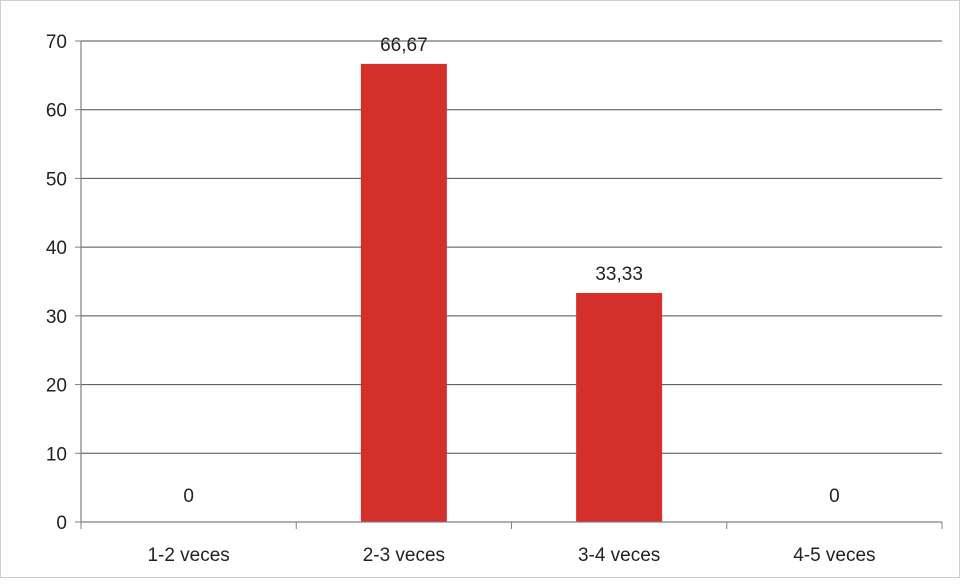 Image resolution: width=960 pixels, height=584 pixels. Describe the element at coordinates (56, 386) in the screenshot. I see `y-tick-label: 20` at that location.